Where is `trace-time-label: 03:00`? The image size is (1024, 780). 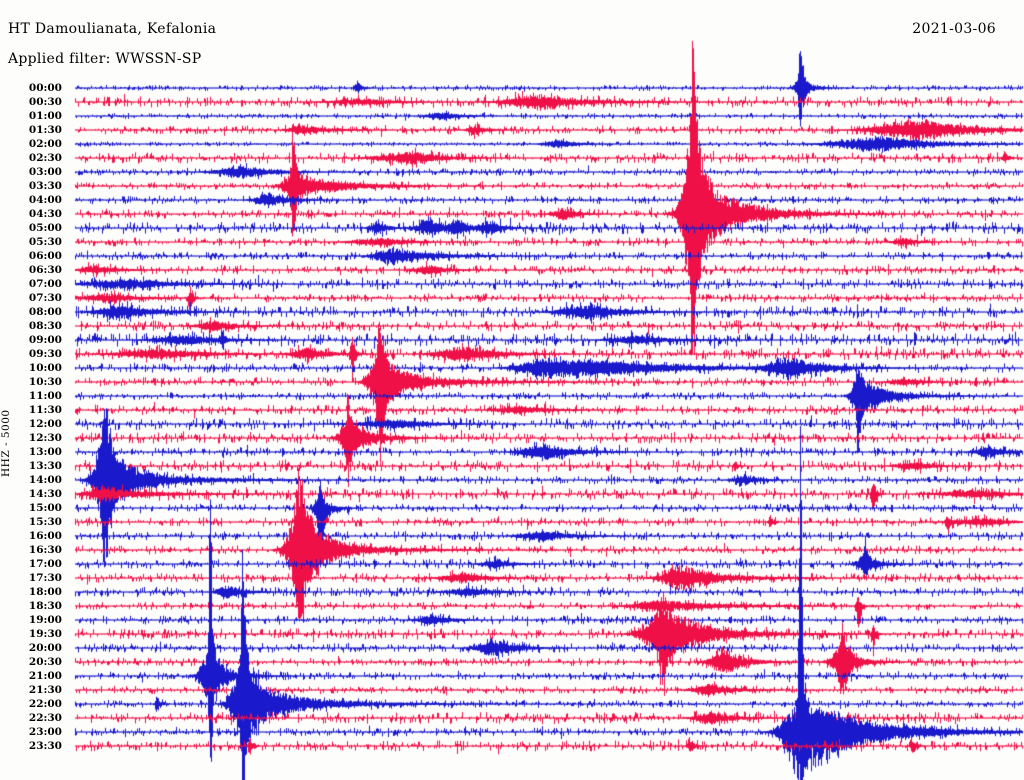 trace-time-label: 03:00 is located at coordinates (45, 172).